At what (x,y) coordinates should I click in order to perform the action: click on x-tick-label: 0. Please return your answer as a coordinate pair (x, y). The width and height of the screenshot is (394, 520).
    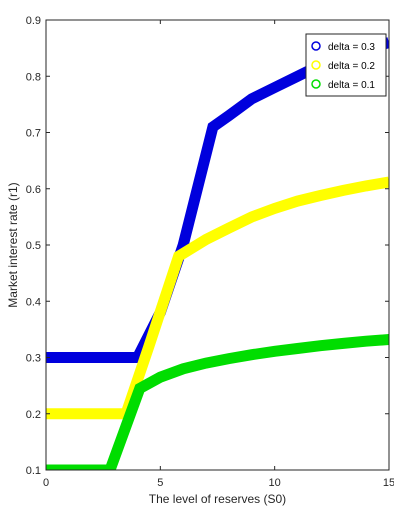
    Looking at the image, I should click on (46, 483).